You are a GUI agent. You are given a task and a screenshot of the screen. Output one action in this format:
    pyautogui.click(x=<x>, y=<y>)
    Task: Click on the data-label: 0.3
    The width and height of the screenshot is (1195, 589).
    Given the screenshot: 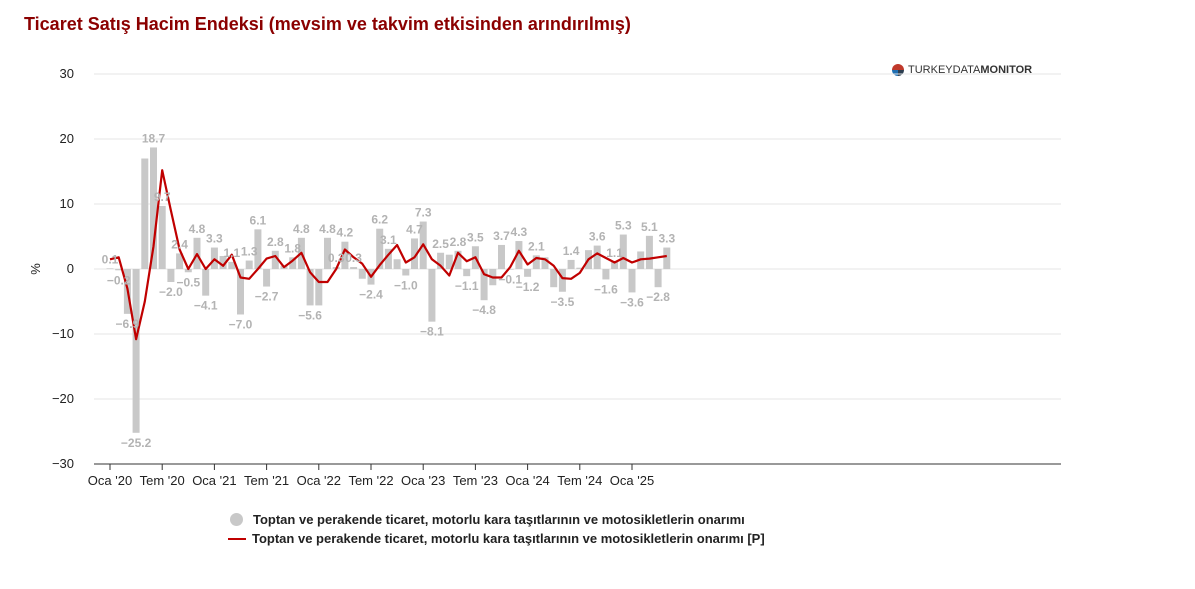 What is the action you would take?
    pyautogui.click(x=336, y=258)
    